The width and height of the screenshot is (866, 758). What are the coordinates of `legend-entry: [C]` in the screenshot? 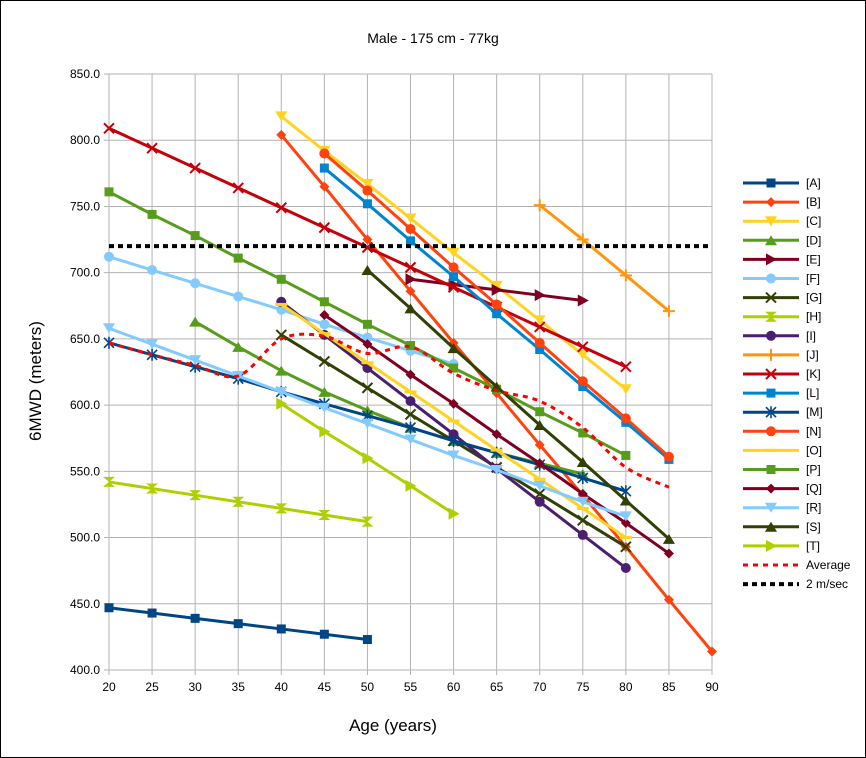 It's located at (782, 221).